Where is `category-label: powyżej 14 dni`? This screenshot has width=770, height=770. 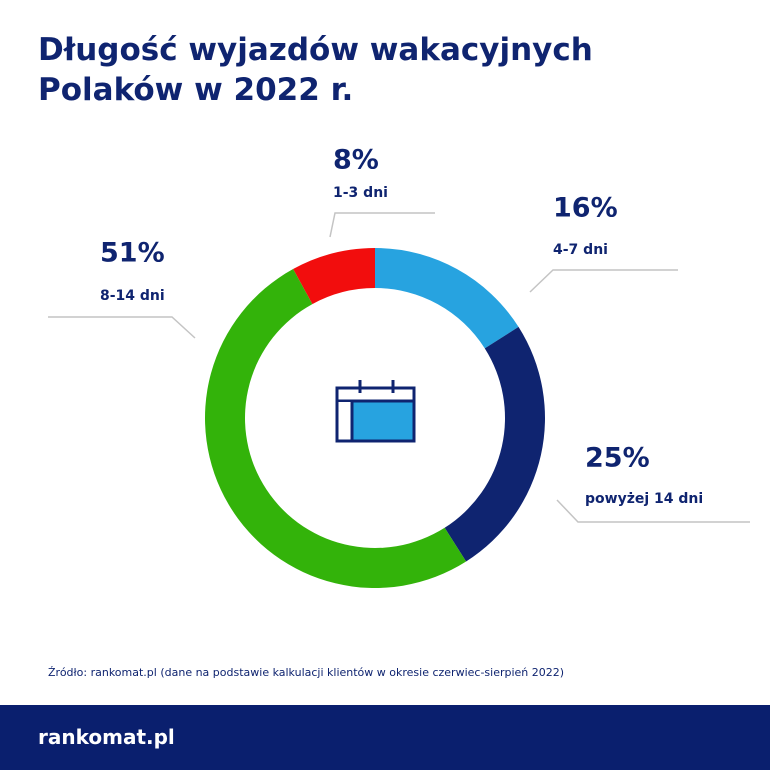 category-label: powyżej 14 dni is located at coordinates (644, 499).